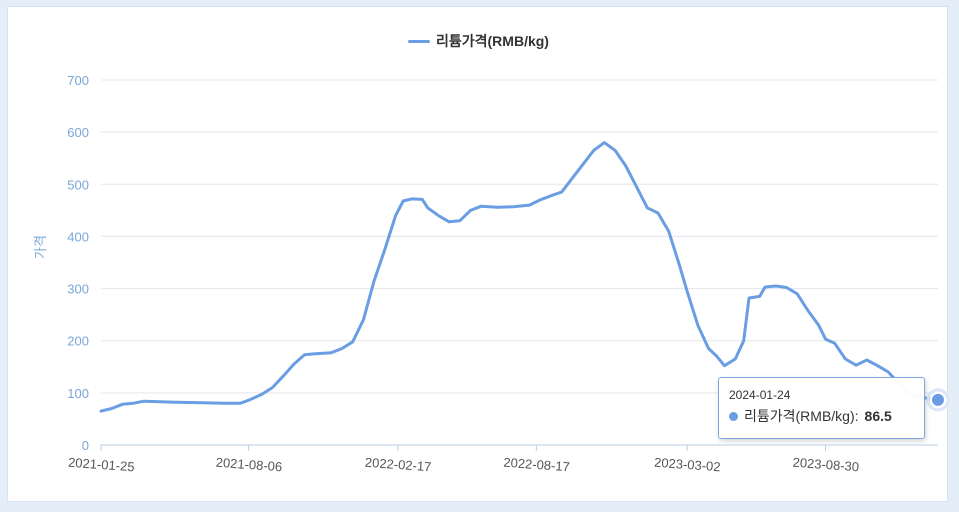 Image resolution: width=959 pixels, height=512 pixels. I want to click on y-tick-label: 0, so click(85, 445).